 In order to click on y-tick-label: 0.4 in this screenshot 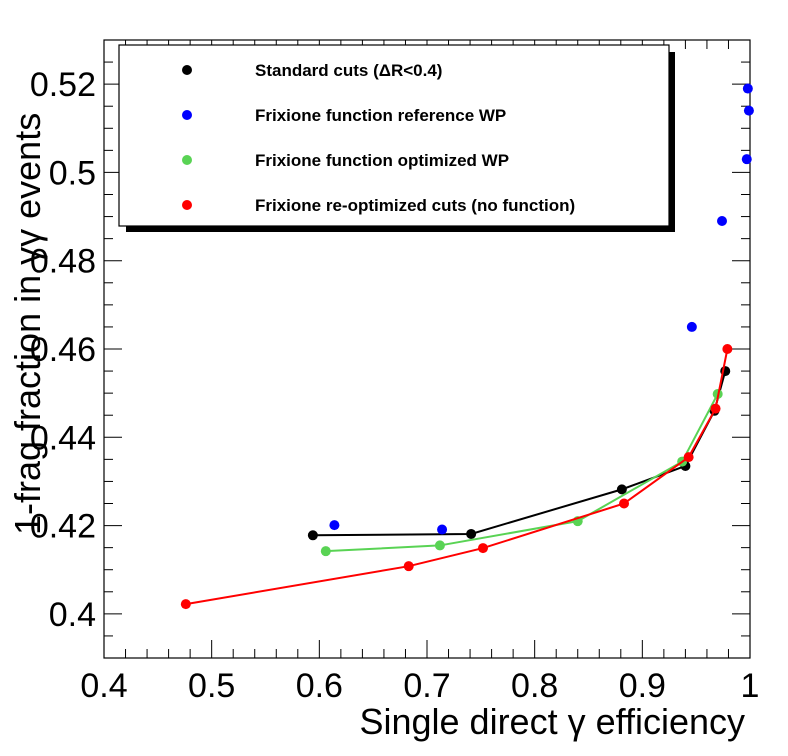, I will do `click(72, 615)`.